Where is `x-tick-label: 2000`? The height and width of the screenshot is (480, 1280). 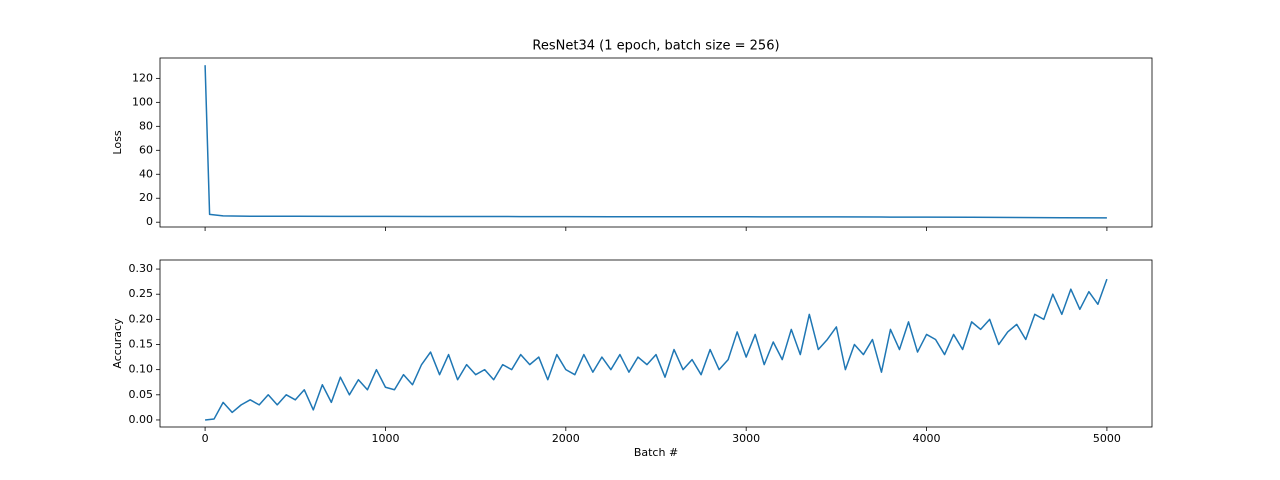 x-tick-label: 2000 is located at coordinates (566, 438).